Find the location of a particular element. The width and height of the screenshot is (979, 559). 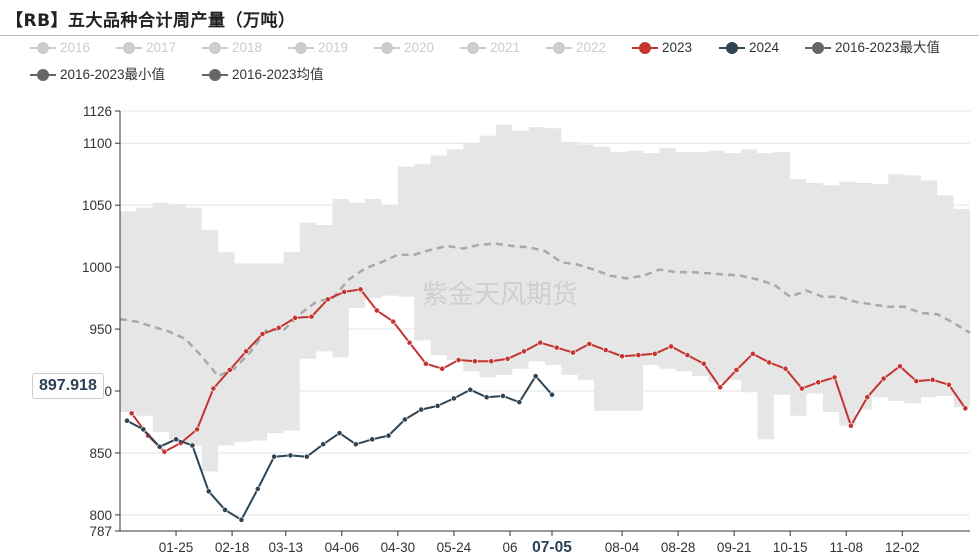

legend-dot-2017 is located at coordinates (129, 48).